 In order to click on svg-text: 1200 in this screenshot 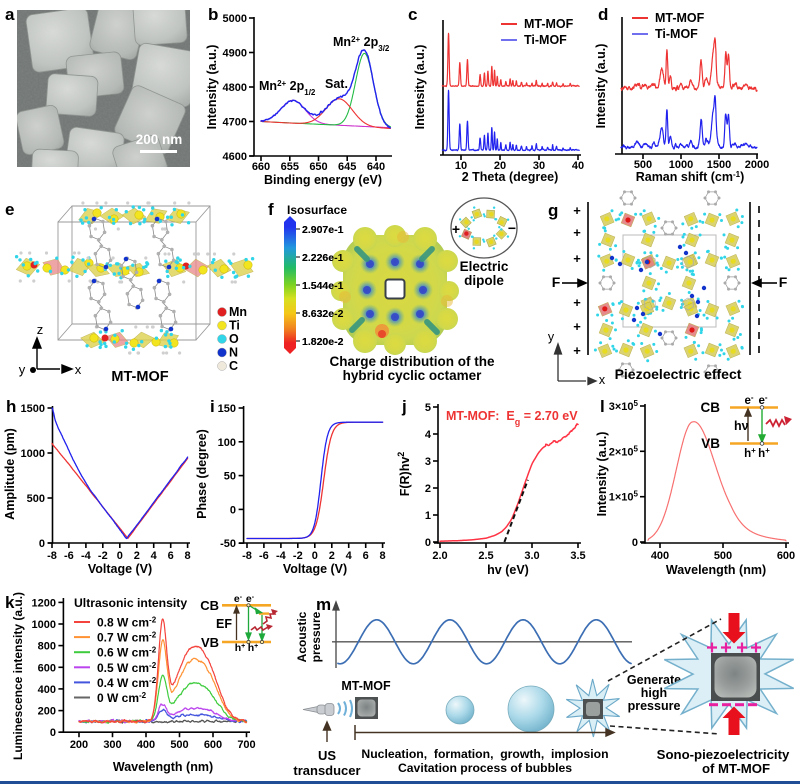, I will do `click(44, 603)`.